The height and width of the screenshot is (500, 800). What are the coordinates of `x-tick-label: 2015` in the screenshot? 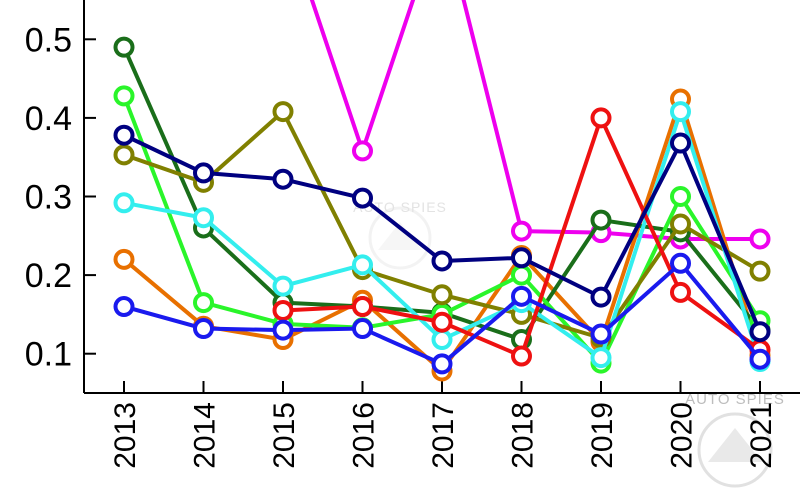 It's located at (284, 435).